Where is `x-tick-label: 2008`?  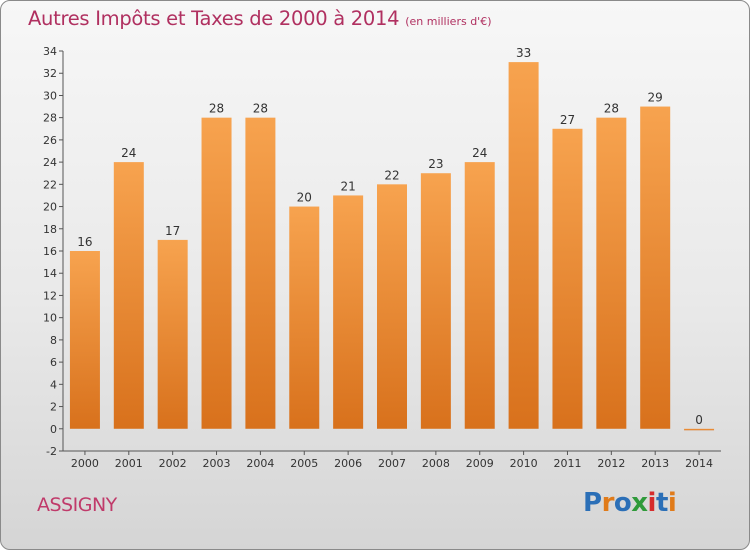 x-tick-label: 2008 is located at coordinates (436, 463).